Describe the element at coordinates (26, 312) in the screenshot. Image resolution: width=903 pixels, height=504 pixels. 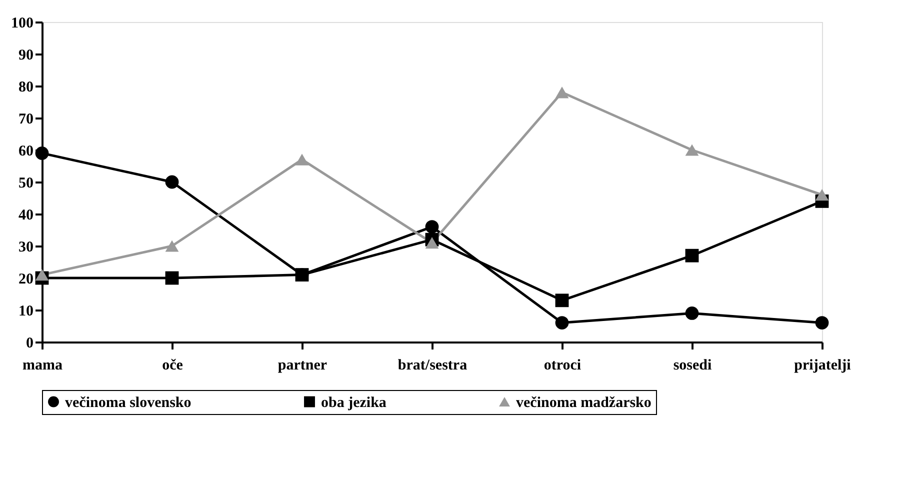
I see `y-tick-label: 10` at that location.